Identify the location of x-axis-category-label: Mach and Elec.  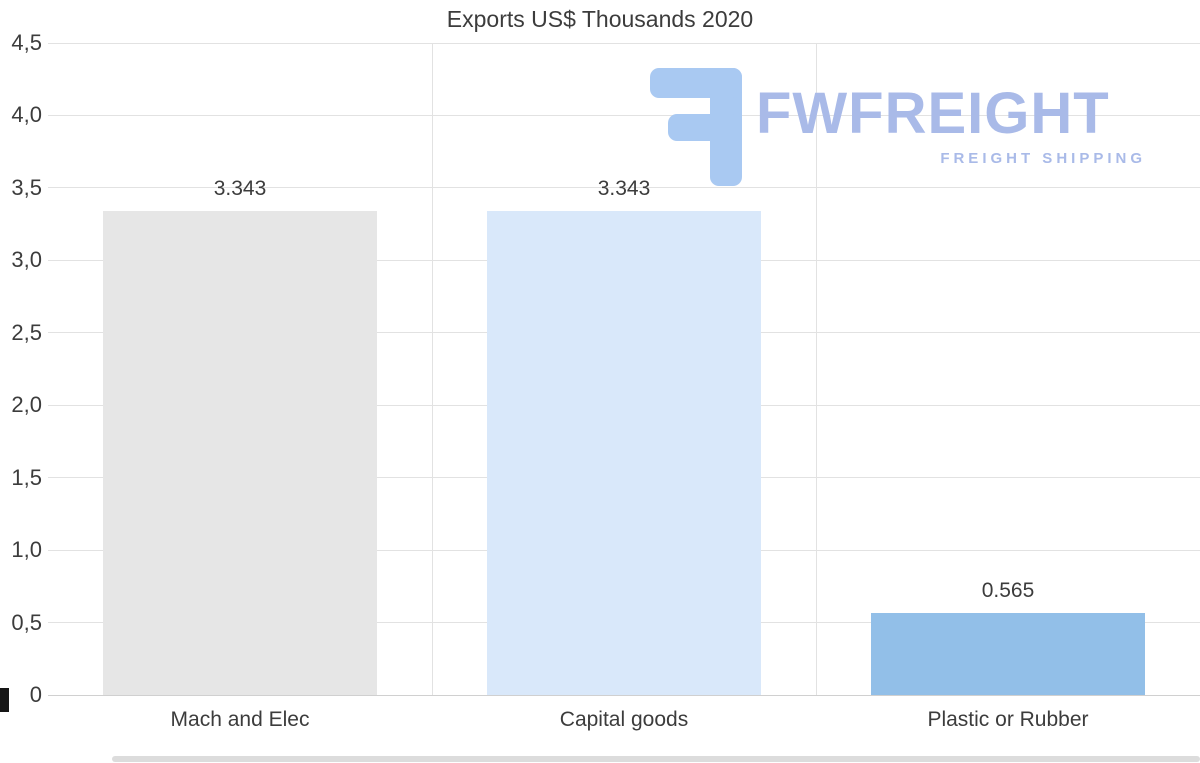
(240, 719).